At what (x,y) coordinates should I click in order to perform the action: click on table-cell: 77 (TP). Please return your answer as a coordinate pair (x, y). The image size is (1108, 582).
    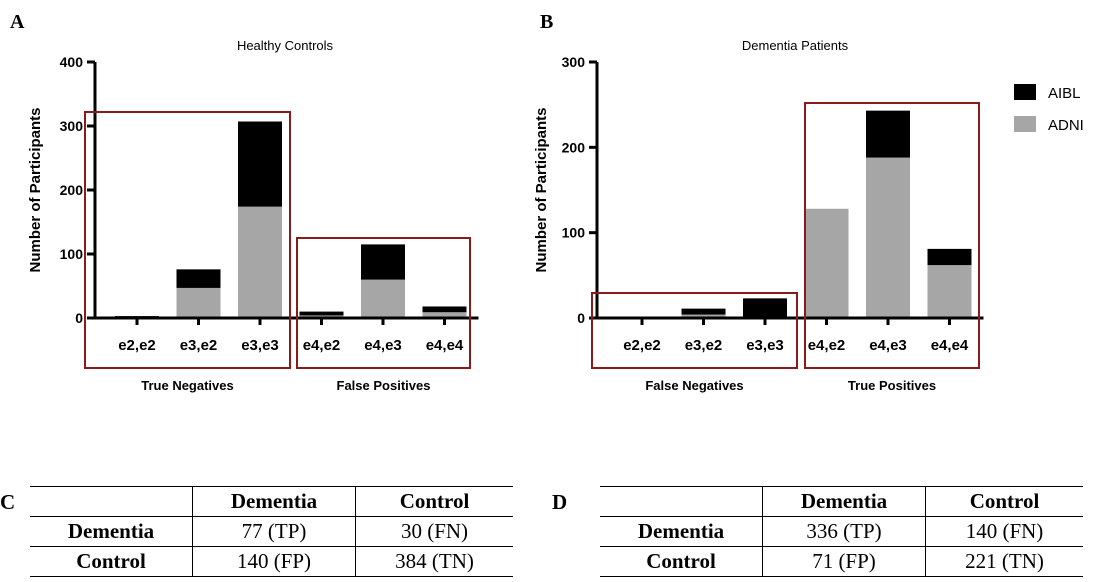
    Looking at the image, I should click on (274, 531).